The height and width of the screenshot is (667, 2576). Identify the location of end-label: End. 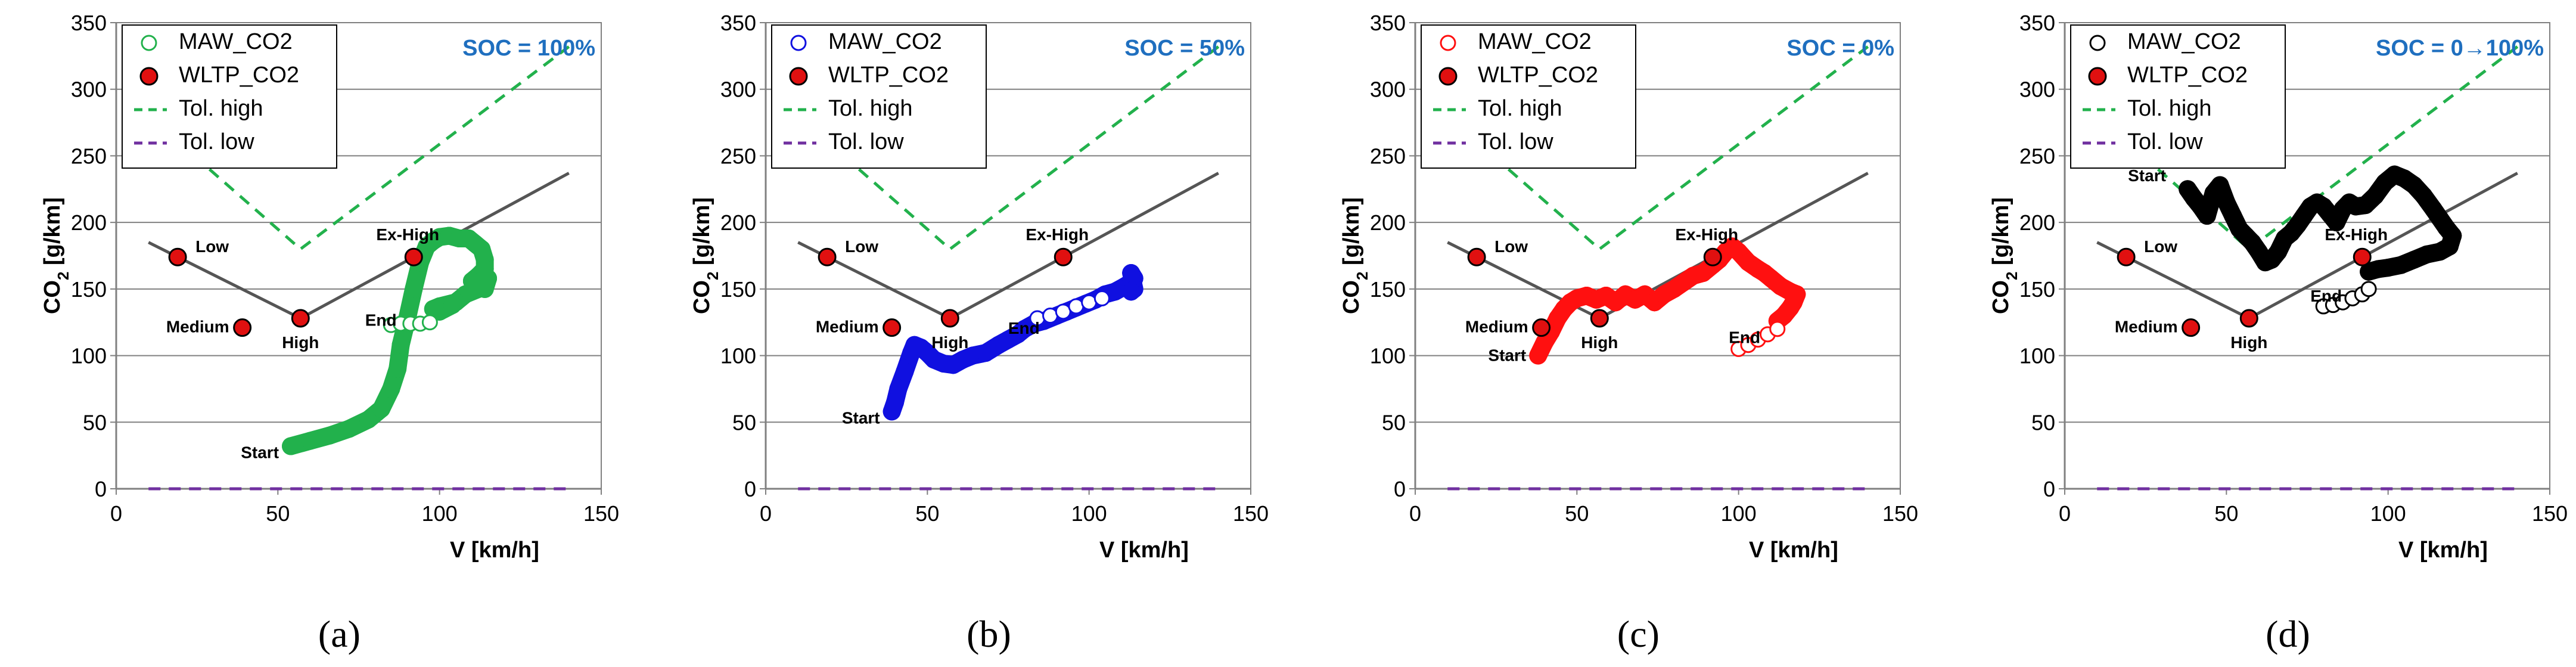
(2326, 296).